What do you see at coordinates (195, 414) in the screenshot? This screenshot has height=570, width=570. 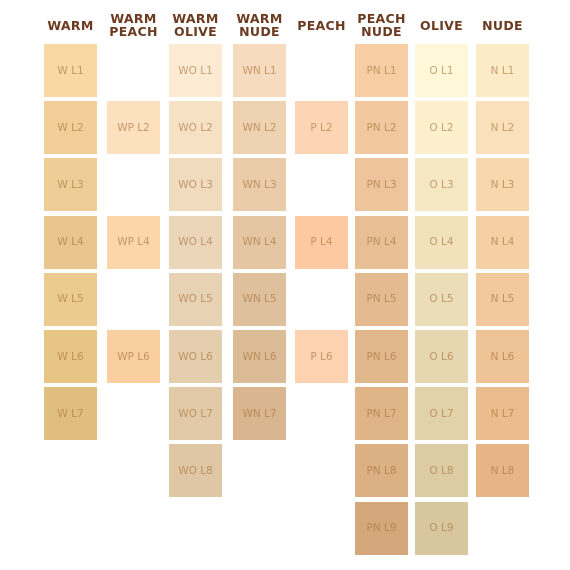 I see `swatch: WO L7` at bounding box center [195, 414].